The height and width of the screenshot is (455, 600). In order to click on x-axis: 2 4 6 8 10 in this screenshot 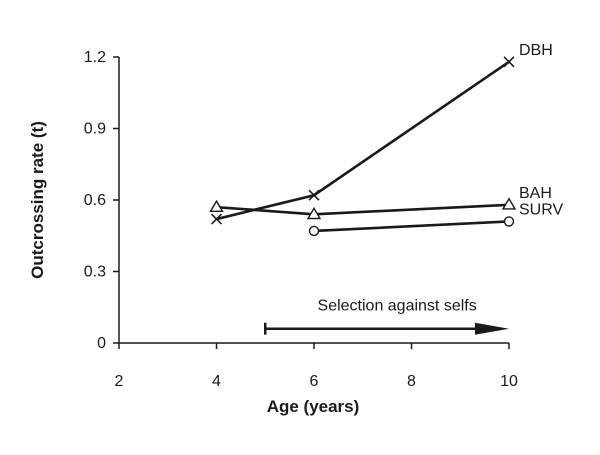, I will do `click(316, 366)`.